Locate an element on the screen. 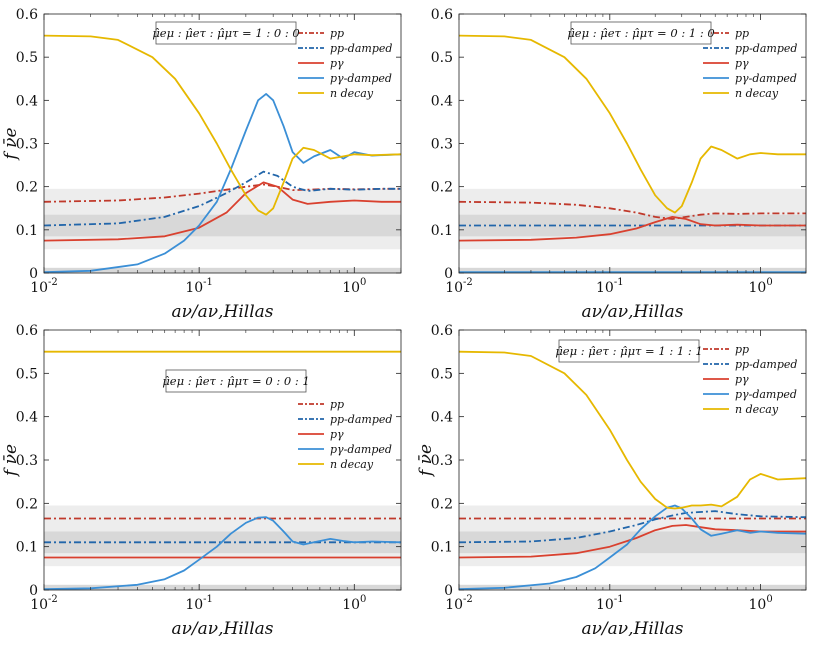  ratio-label: μ̂eμ : μ̂eτ : μ̂μτ = 1 : 0 : 0 is located at coordinates (225, 33).